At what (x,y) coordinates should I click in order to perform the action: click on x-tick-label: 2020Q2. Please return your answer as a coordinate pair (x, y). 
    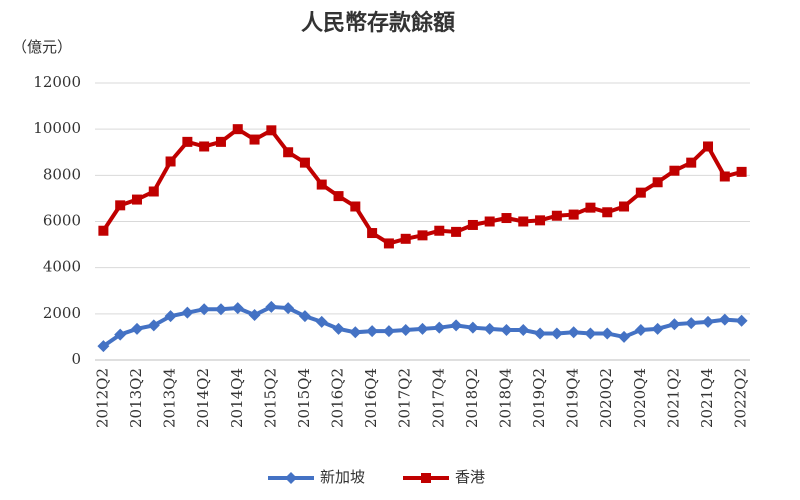
    Looking at the image, I should click on (606, 398).